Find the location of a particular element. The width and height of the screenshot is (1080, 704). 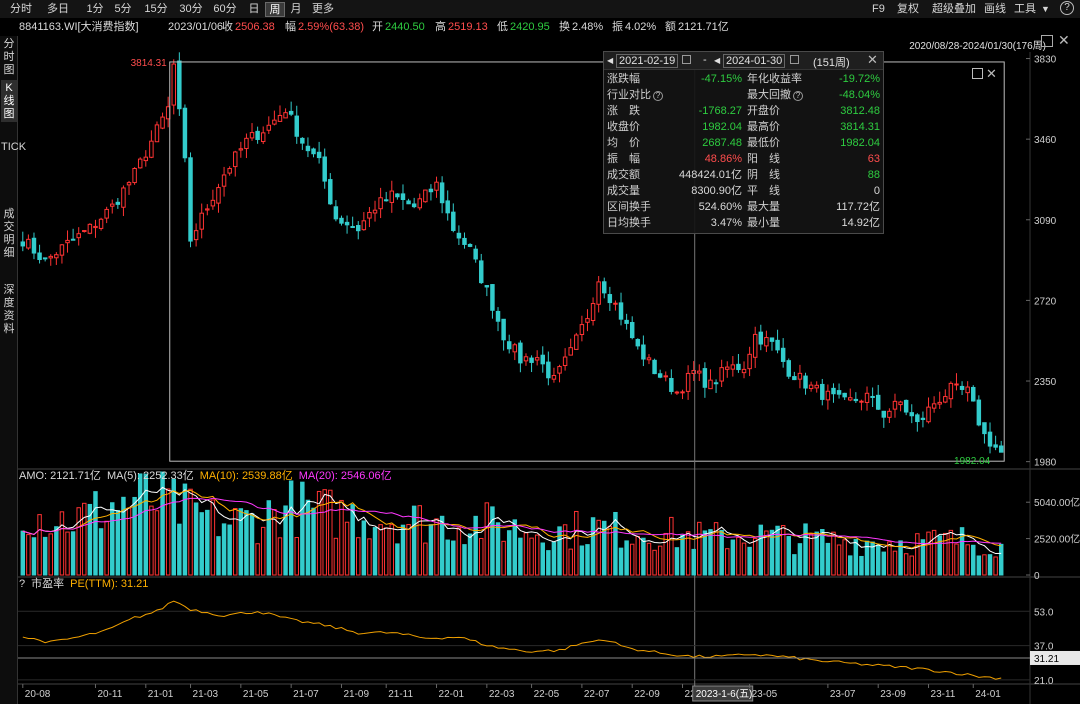

period-week: 周 is located at coordinates (275, 9).